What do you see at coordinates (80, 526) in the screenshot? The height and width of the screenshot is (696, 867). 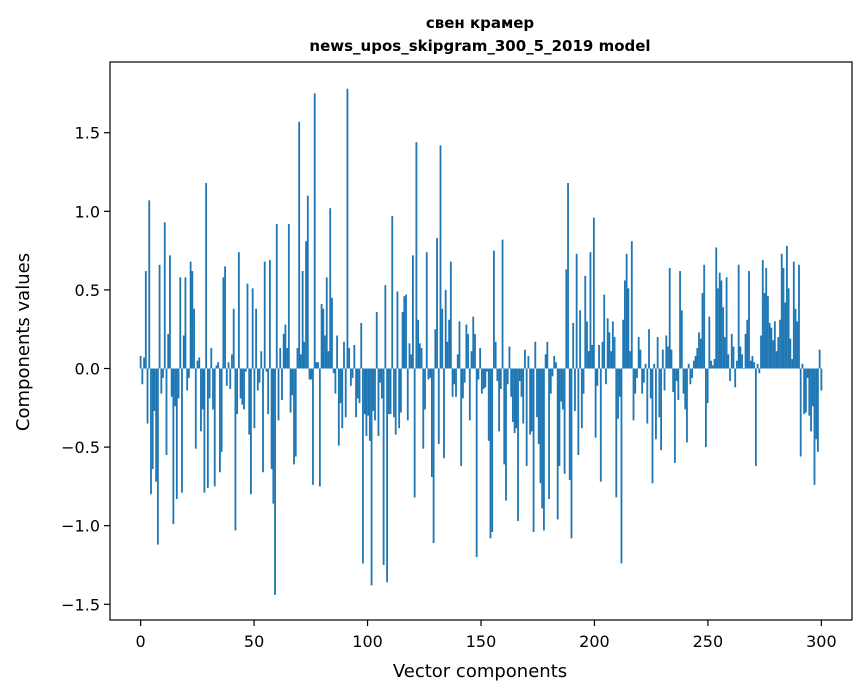 I see `y-tick-label: −1.0` at bounding box center [80, 526].